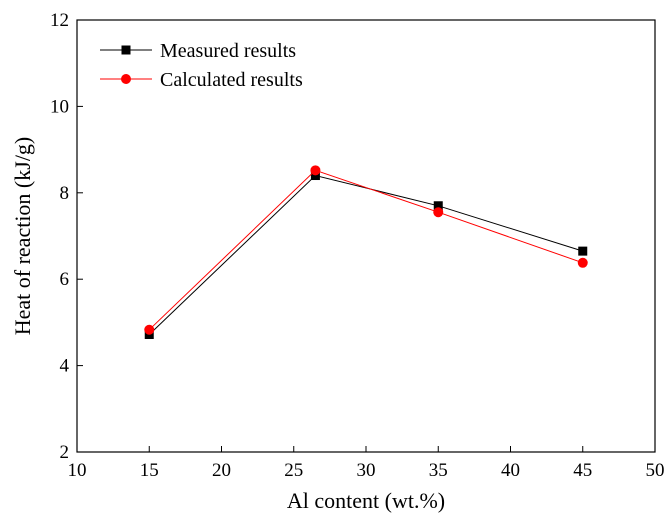  Describe the element at coordinates (77, 470) in the screenshot. I see `x-tick-label: 10` at that location.